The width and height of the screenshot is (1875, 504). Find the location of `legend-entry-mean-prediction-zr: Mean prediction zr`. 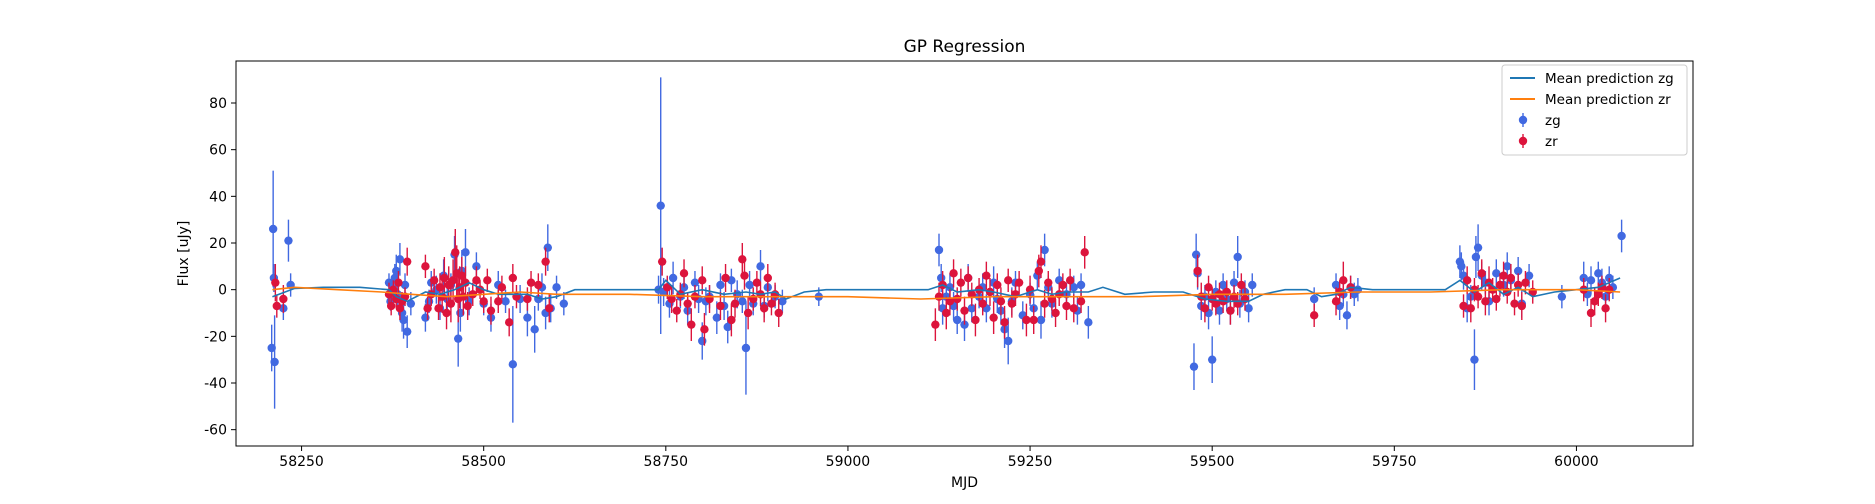

legend-entry-mean-prediction-zr: Mean prediction zr is located at coordinates (1590, 100).